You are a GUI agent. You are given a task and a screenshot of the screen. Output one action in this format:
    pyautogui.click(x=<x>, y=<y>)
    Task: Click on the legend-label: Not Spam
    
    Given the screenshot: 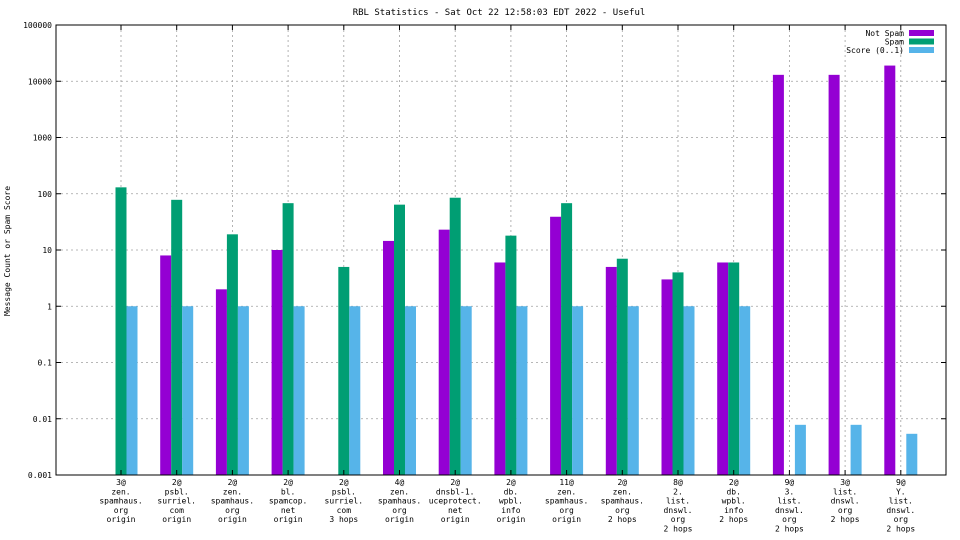 What is the action you would take?
    pyautogui.click(x=884, y=33)
    